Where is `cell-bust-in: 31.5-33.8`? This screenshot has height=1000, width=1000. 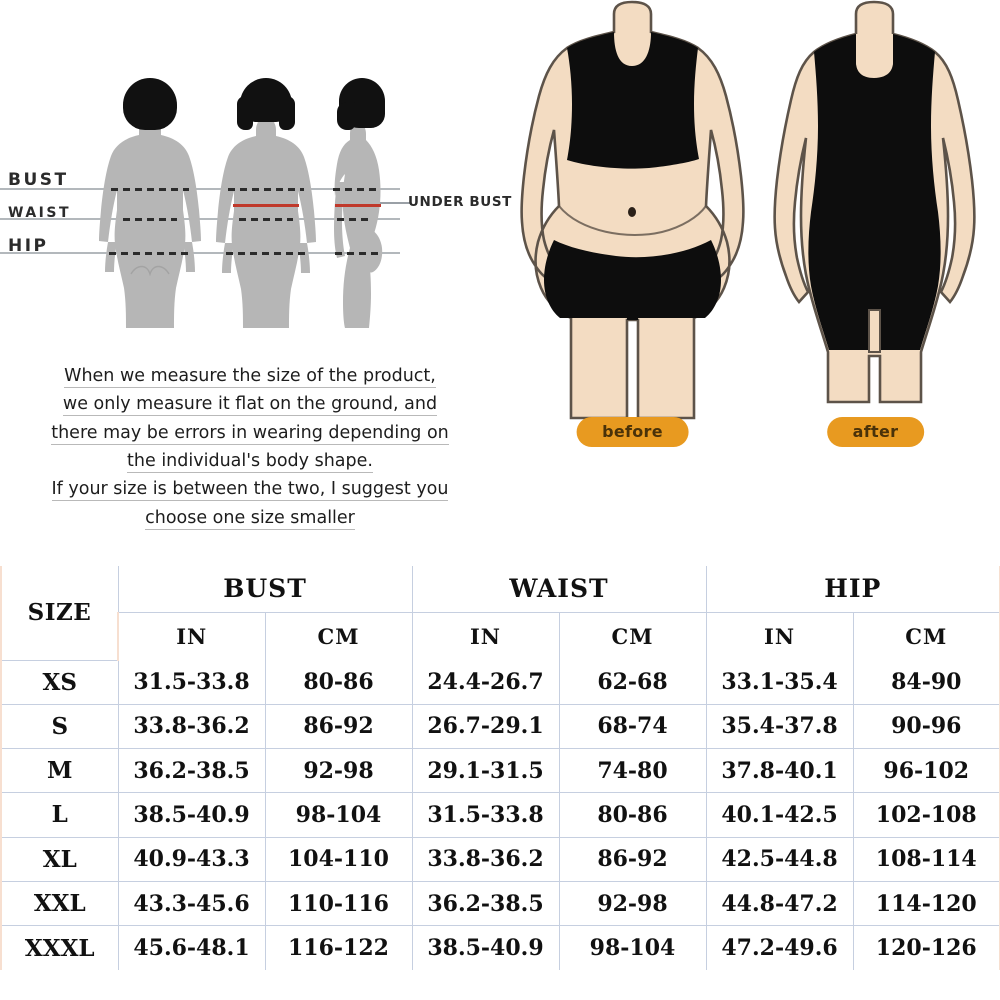 cell-bust-in: 31.5-33.8 is located at coordinates (191, 682).